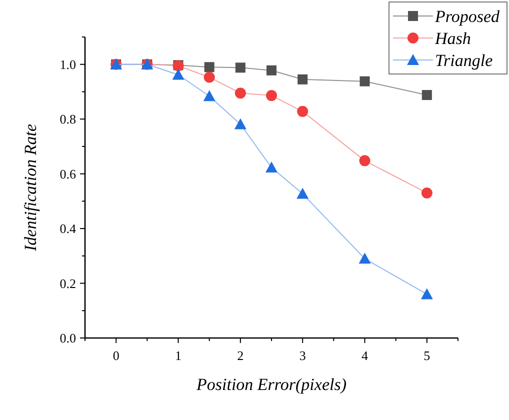 The width and height of the screenshot is (509, 420). I want to click on legend-label: Proposed, so click(467, 16).